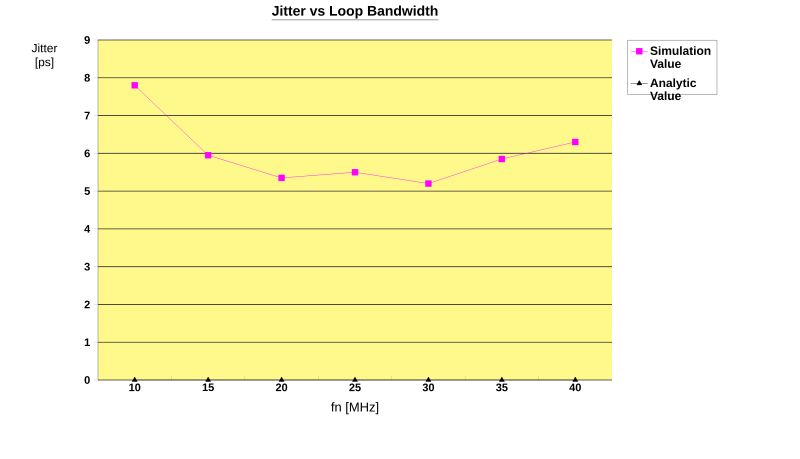  I want to click on x-tick-label: 20, so click(282, 388).